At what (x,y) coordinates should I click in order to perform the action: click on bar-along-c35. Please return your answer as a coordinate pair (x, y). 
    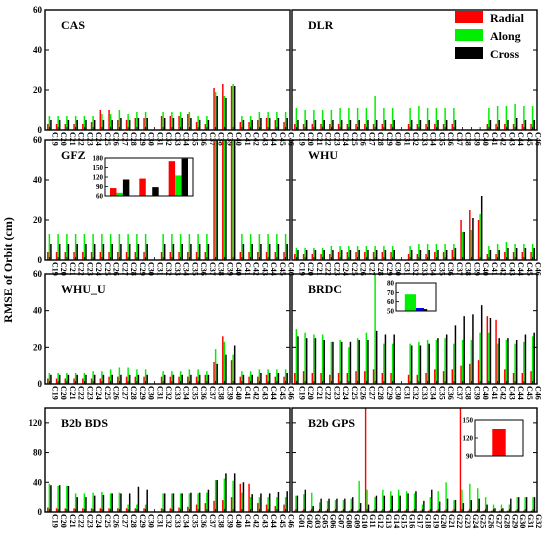
    Looking at the image, I should click on (189, 376).